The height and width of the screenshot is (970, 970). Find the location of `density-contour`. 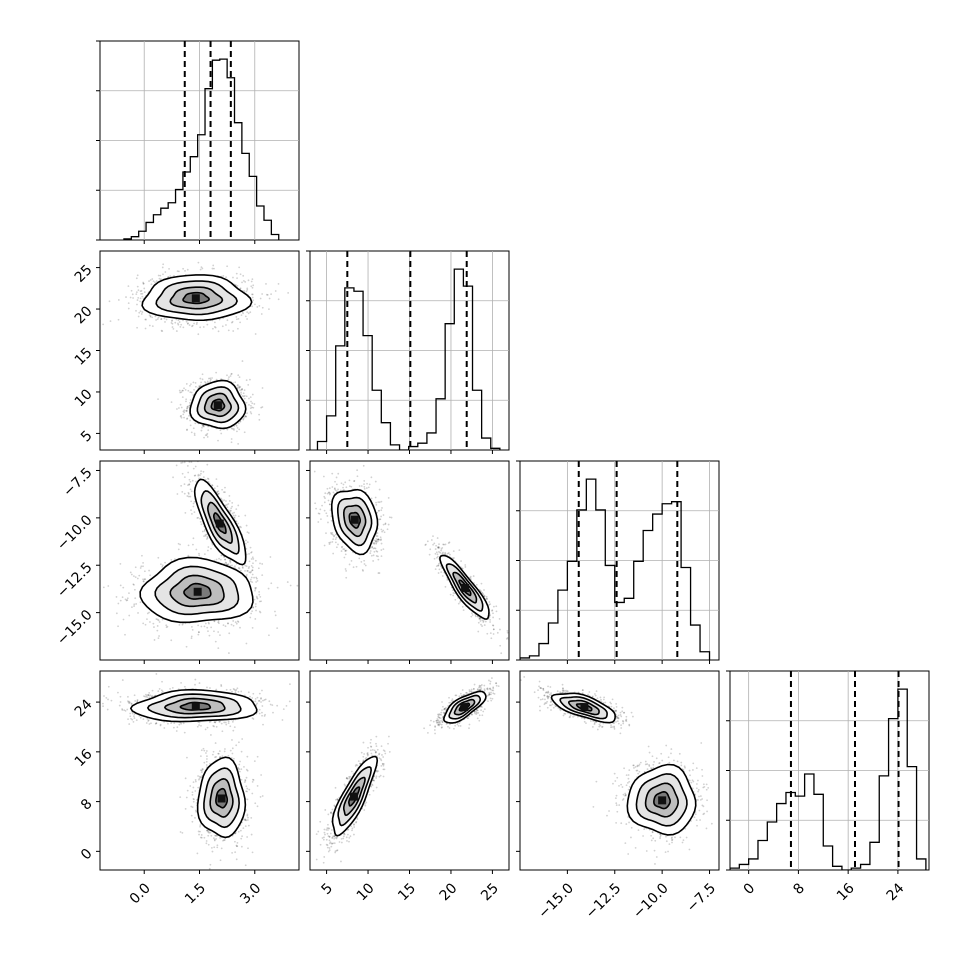

density-contour is located at coordinates (219, 523).